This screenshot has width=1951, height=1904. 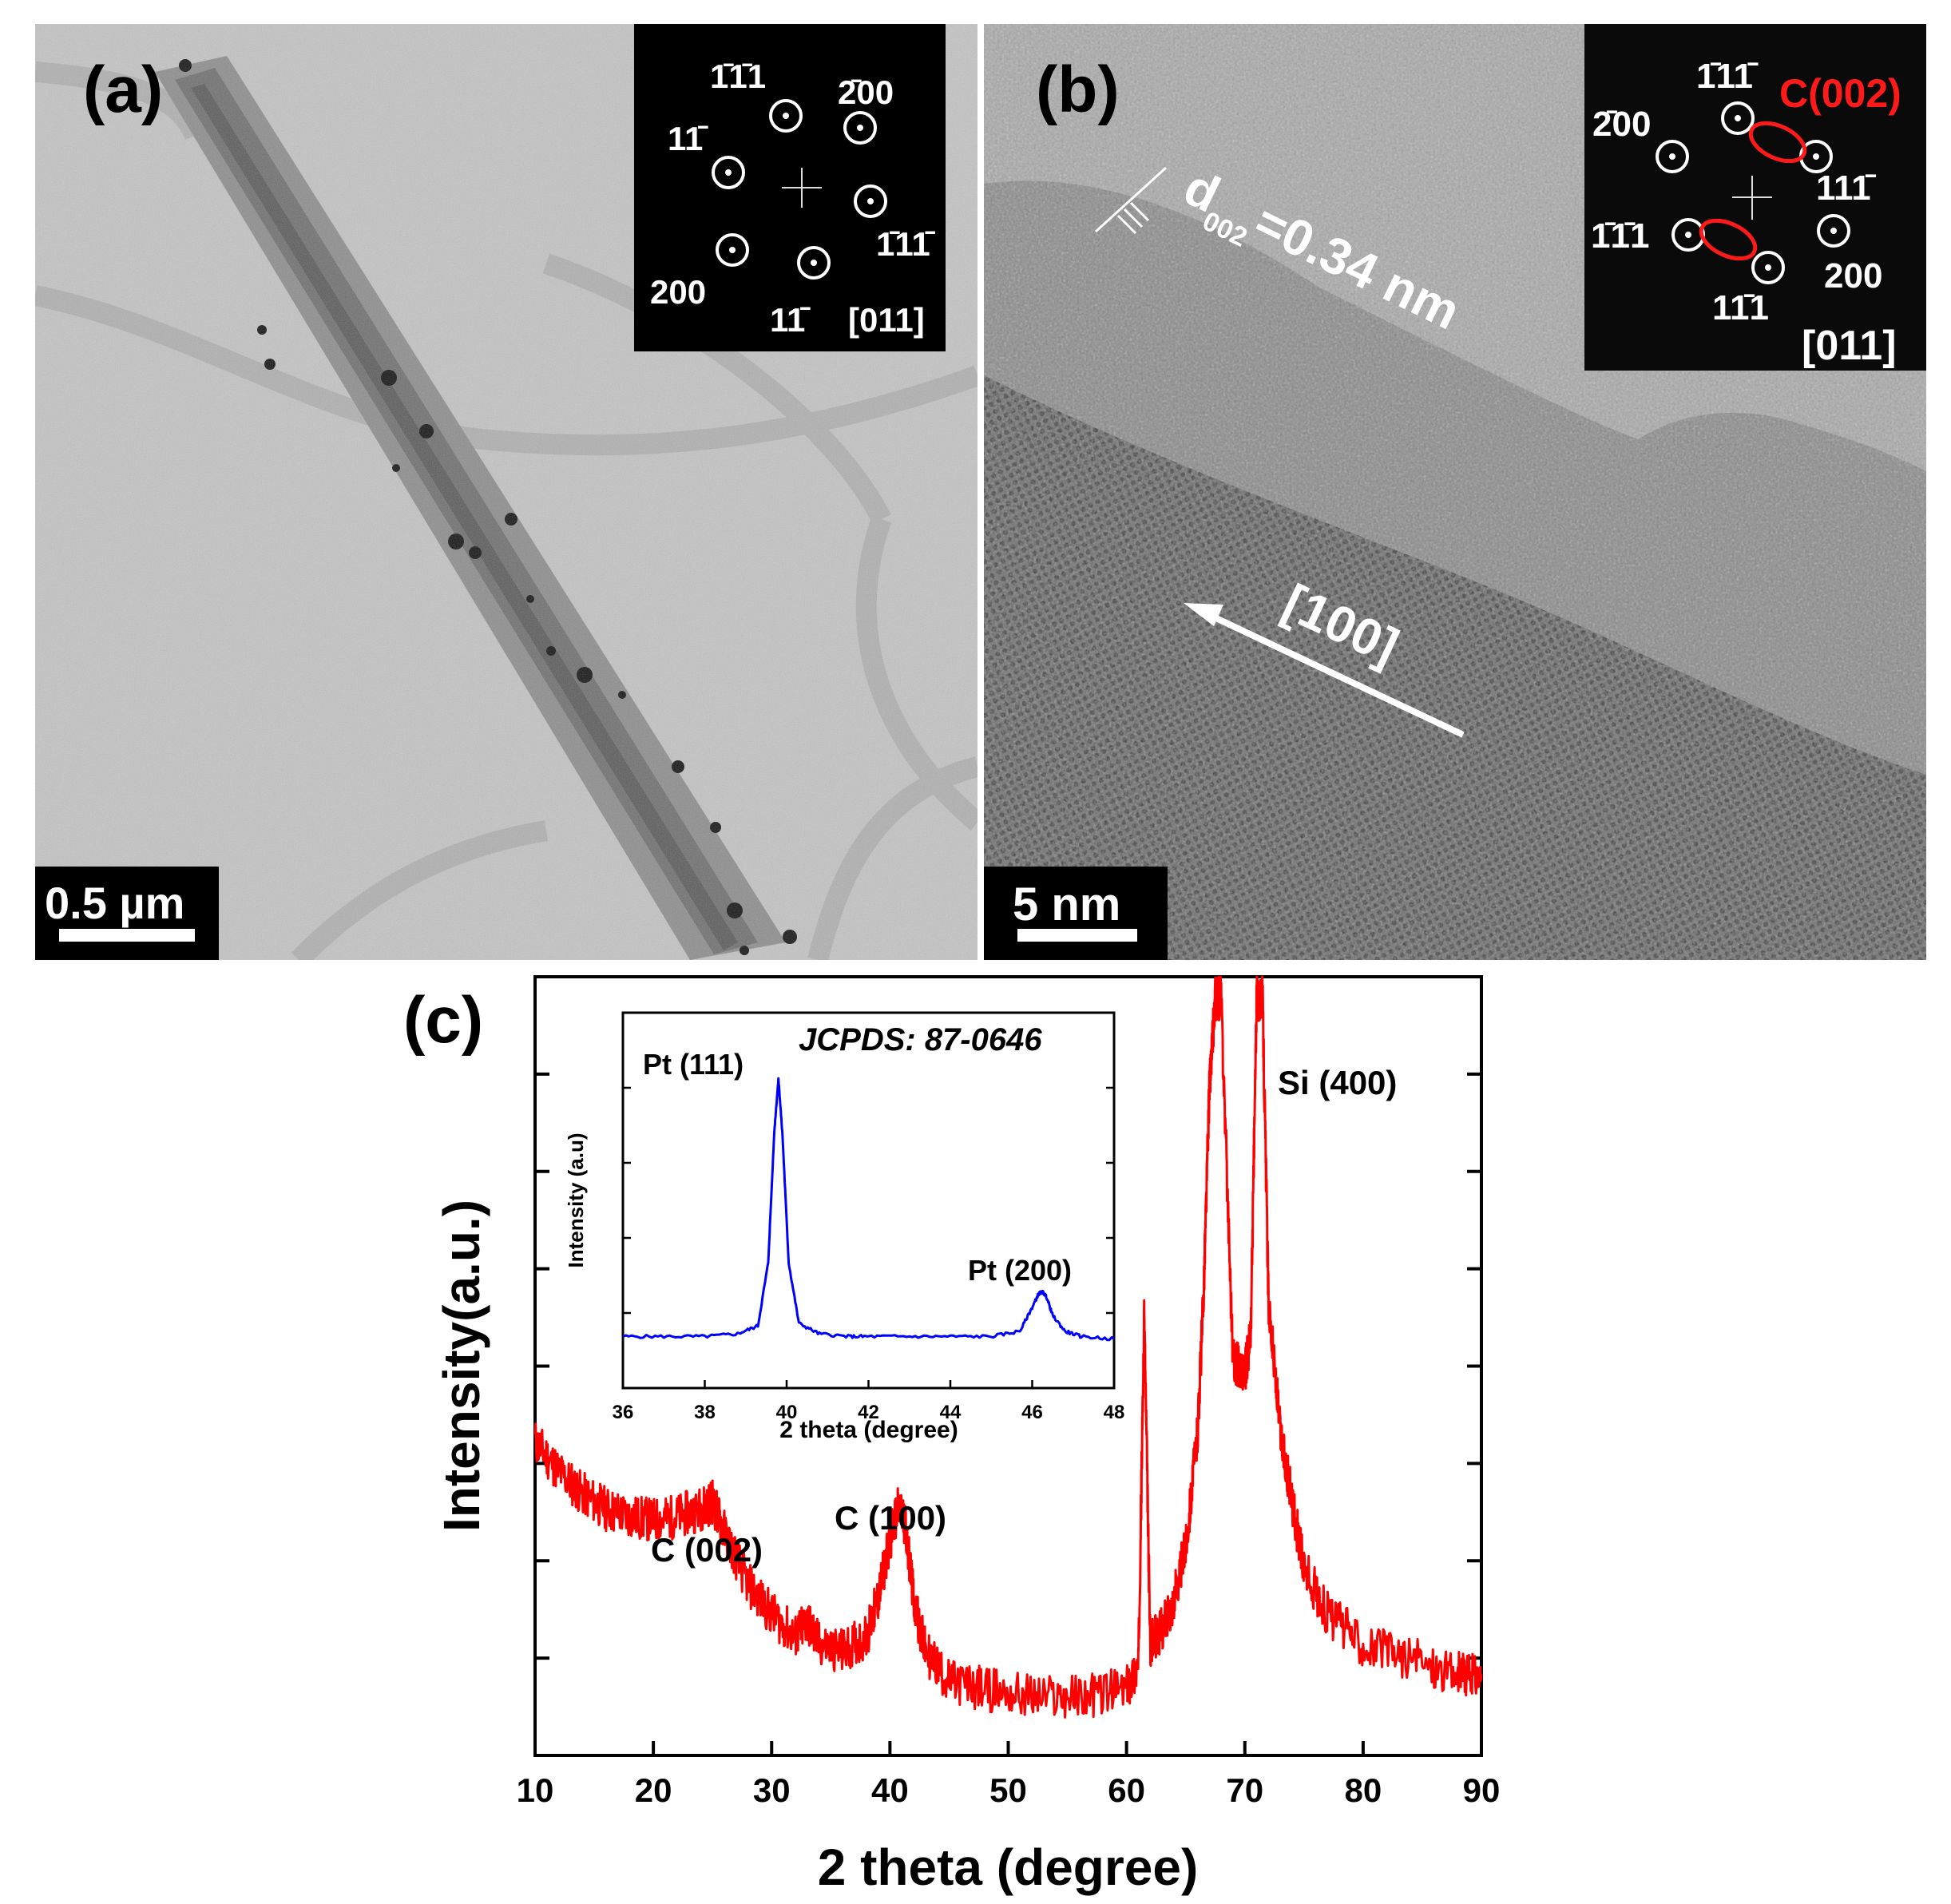 I want to click on inset-y-axis-label: Intensity (a.u), so click(x=576, y=1199).